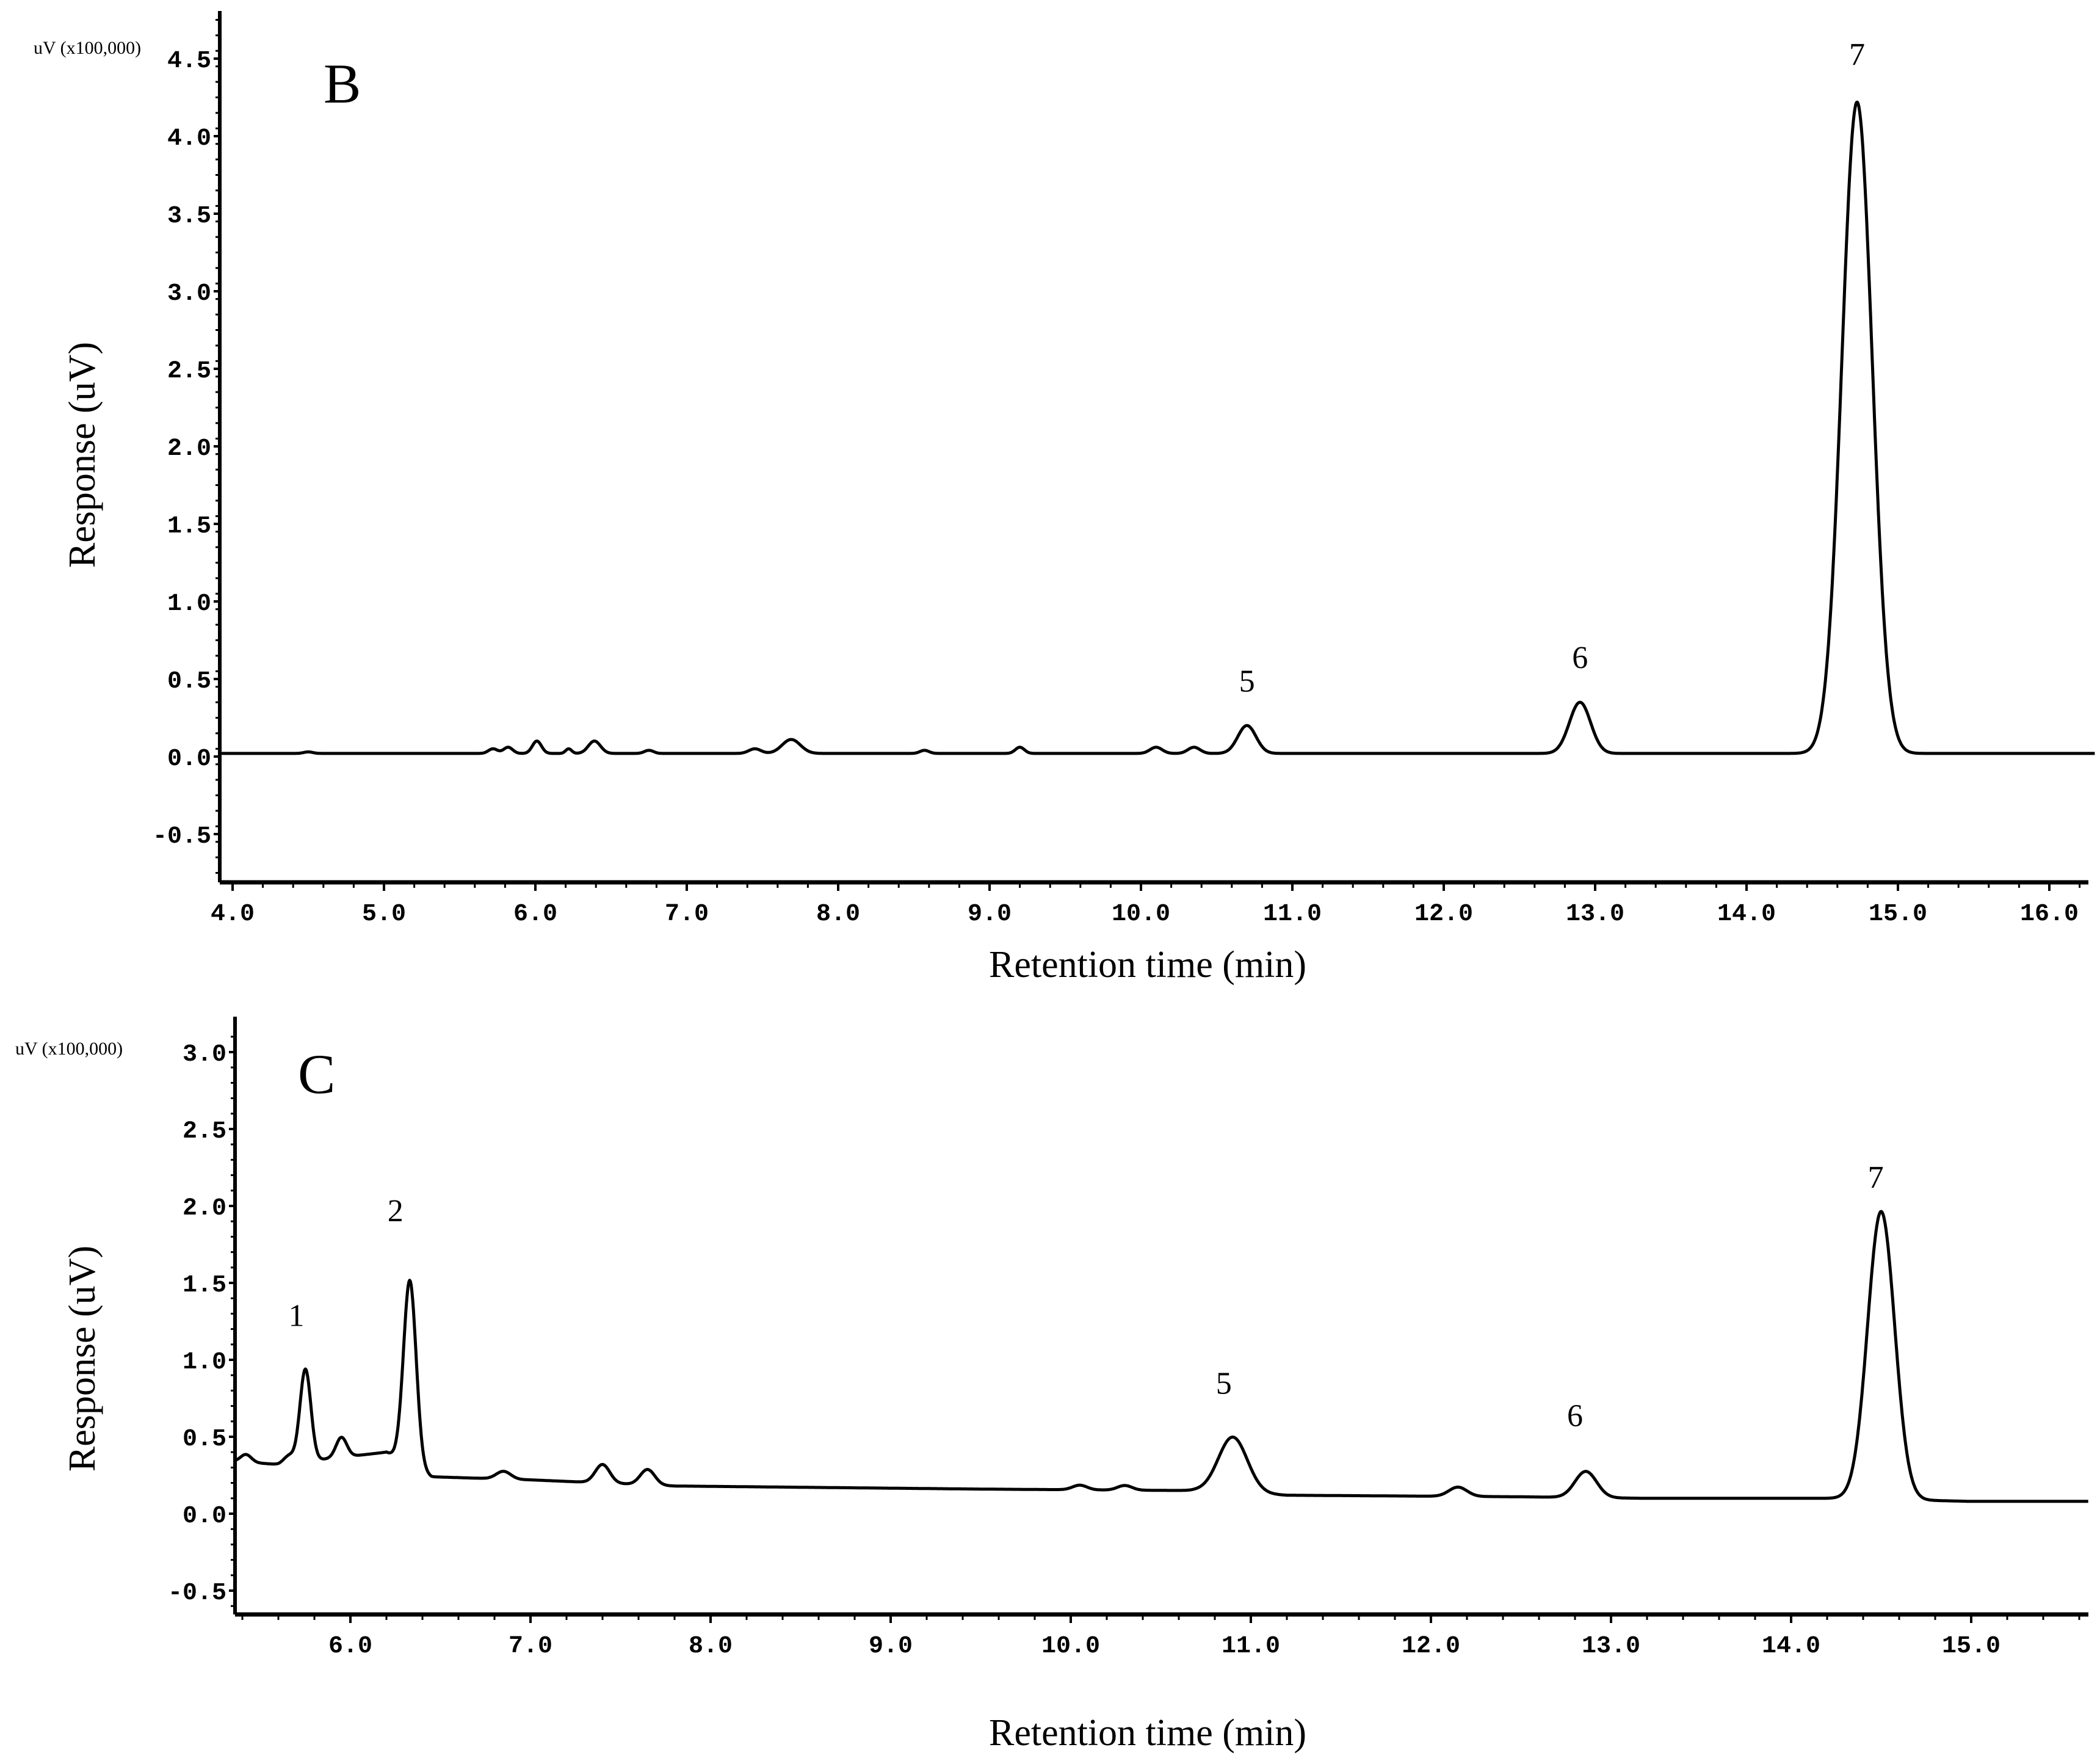 This screenshot has width=2100, height=1761. I want to click on trace-c, so click(1161, 1356).